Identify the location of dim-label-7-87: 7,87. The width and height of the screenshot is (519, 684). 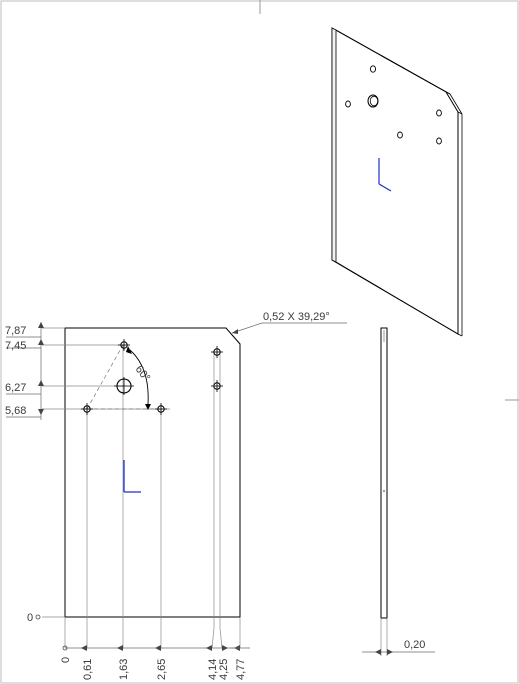
(15, 331).